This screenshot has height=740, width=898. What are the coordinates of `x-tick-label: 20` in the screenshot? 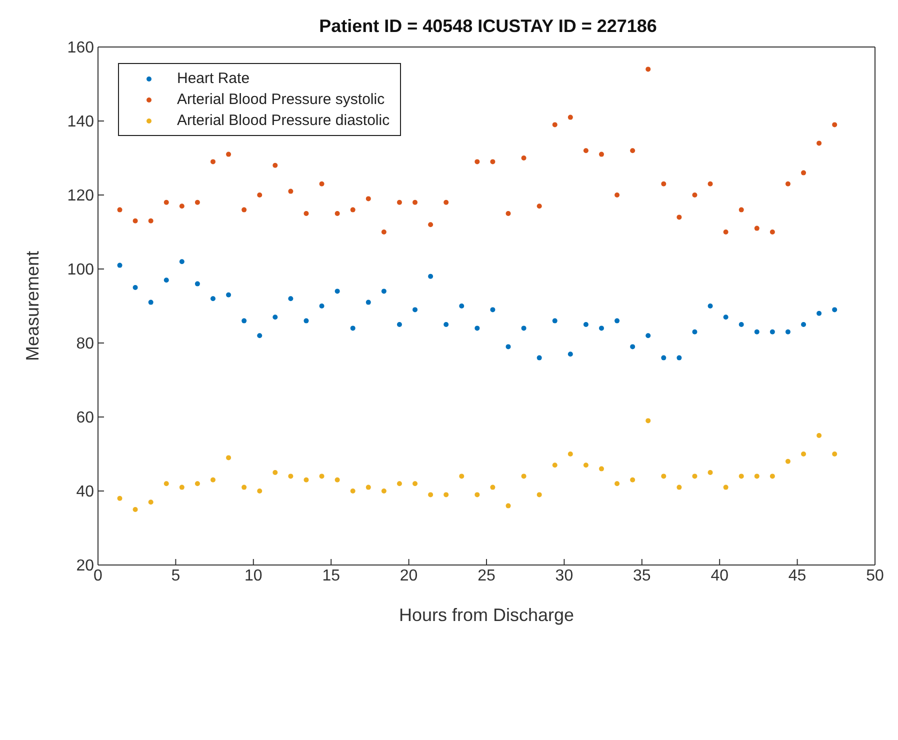 It's located at (409, 575).